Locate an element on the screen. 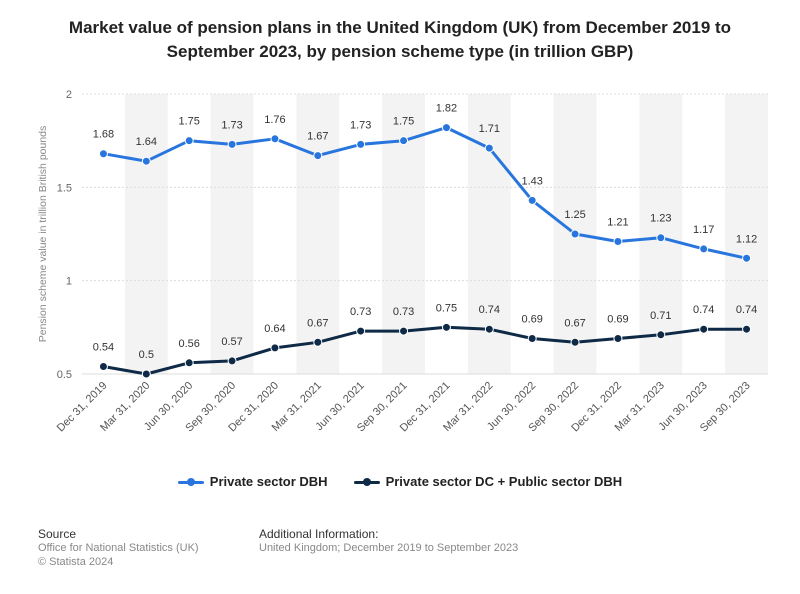  data-label: 1.67 is located at coordinates (317, 137).